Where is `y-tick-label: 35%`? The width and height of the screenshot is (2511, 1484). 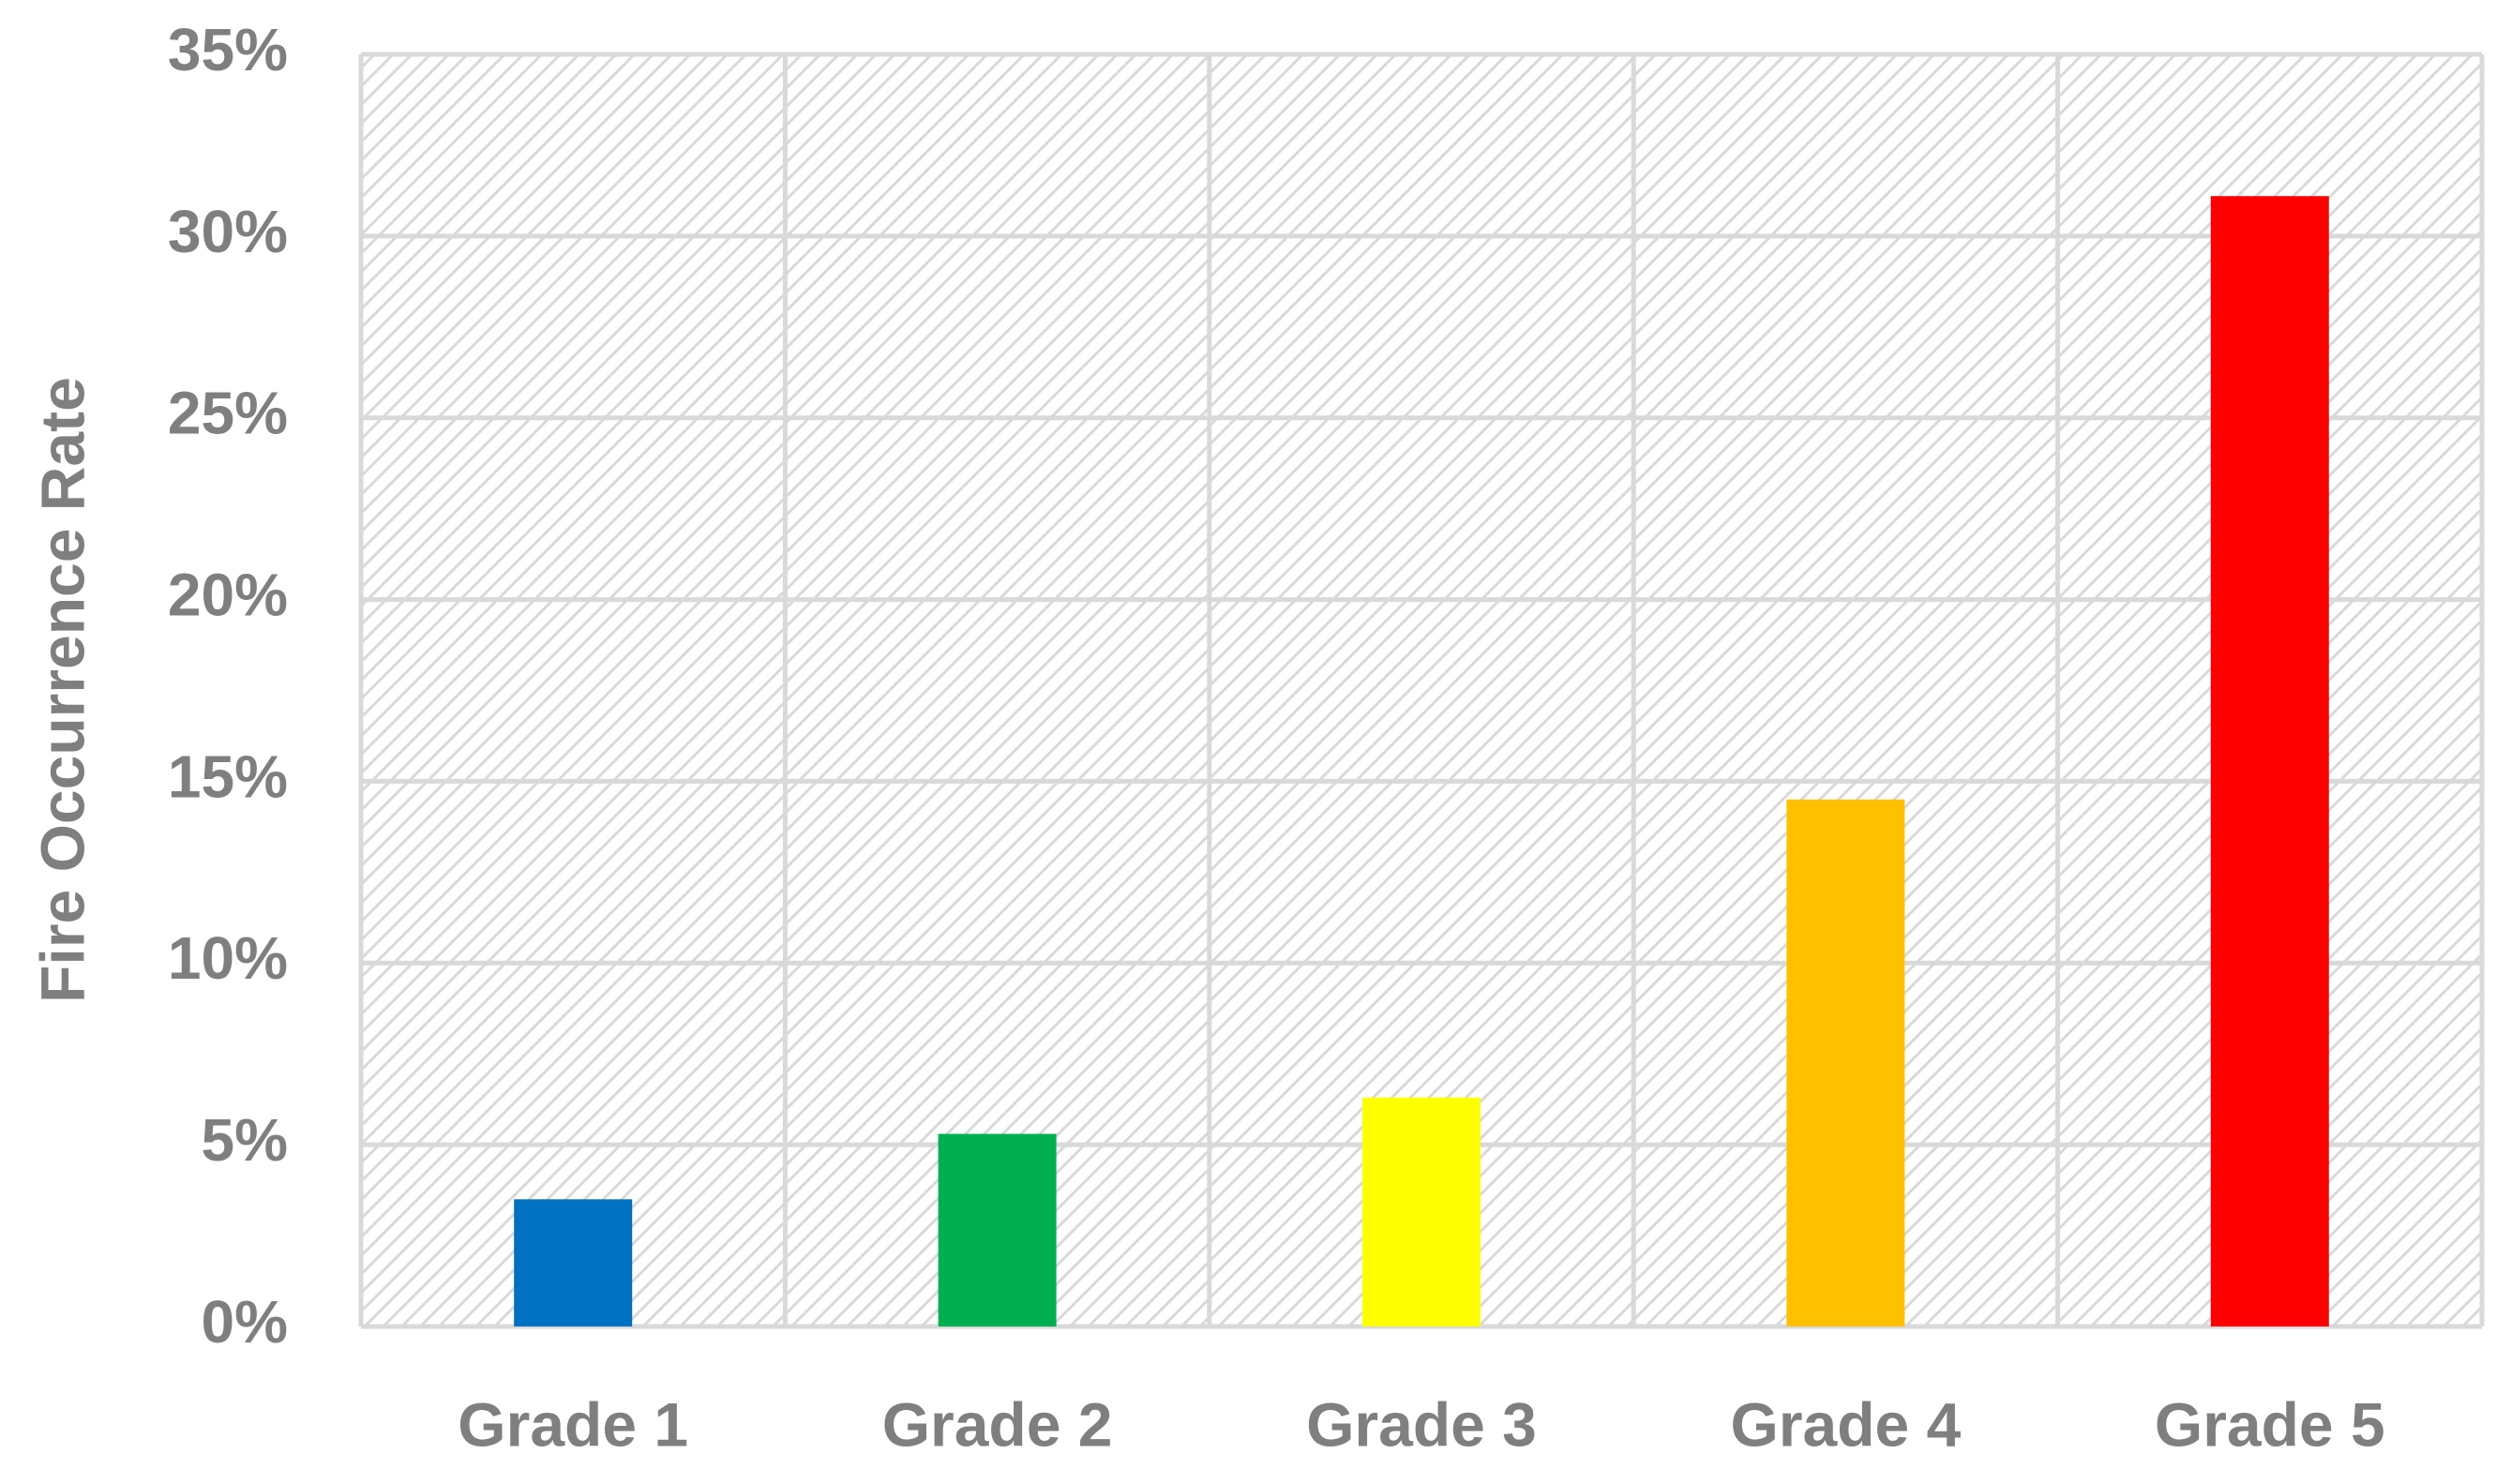 y-tick-label: 35% is located at coordinates (228, 49).